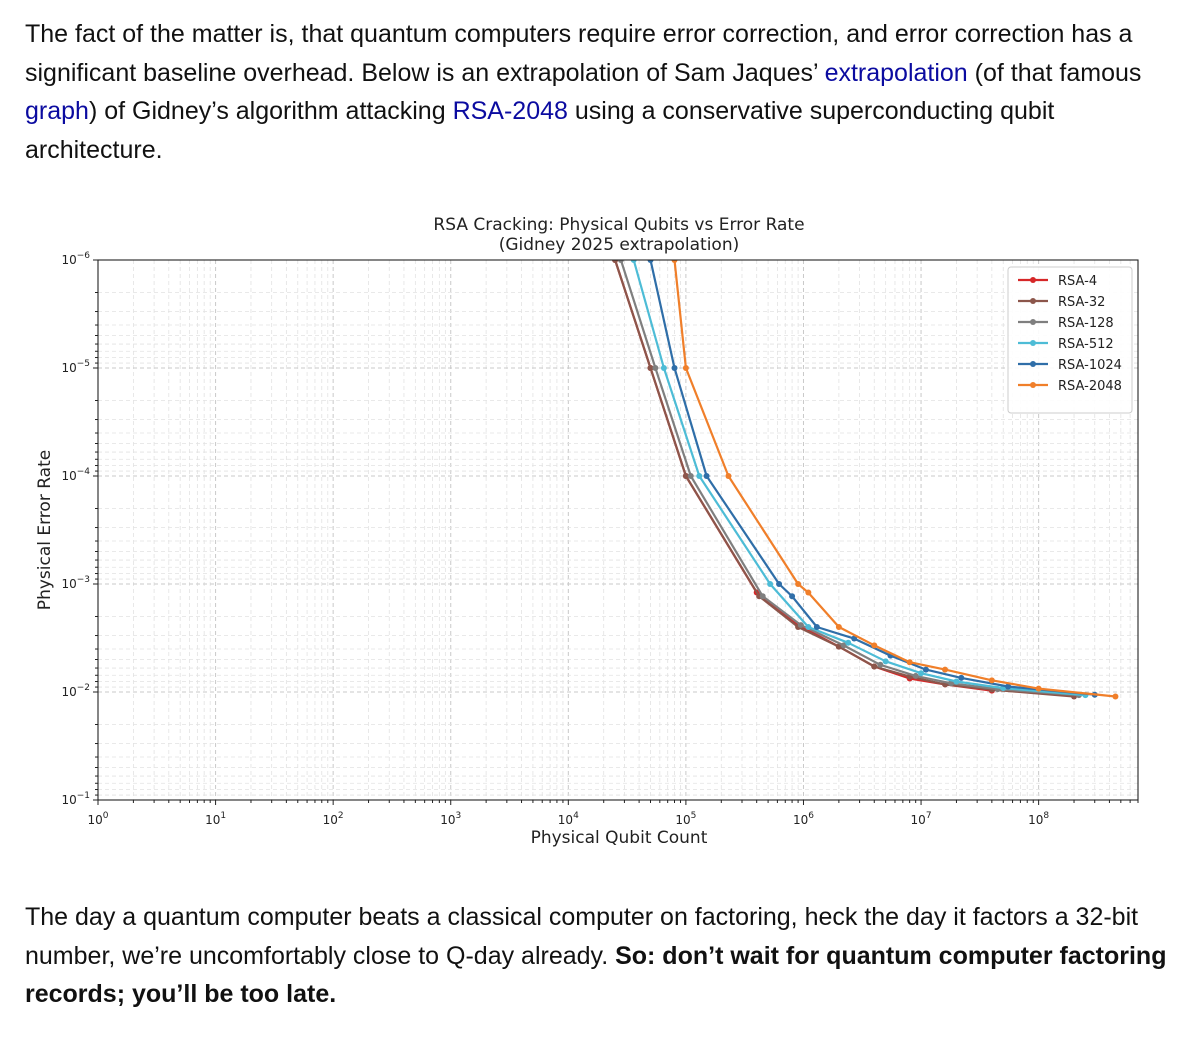 This screenshot has width=1200, height=1039. Describe the element at coordinates (619, 838) in the screenshot. I see `x-axis-label: Physical Qubit Count` at that location.